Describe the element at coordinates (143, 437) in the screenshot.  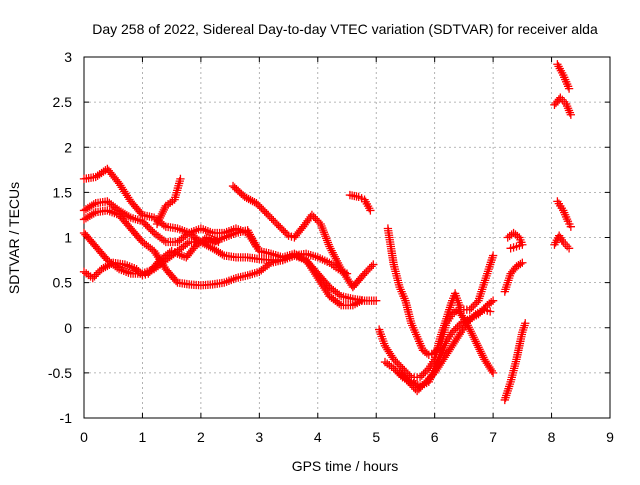
I see `x-tick-label: 1` at that location.